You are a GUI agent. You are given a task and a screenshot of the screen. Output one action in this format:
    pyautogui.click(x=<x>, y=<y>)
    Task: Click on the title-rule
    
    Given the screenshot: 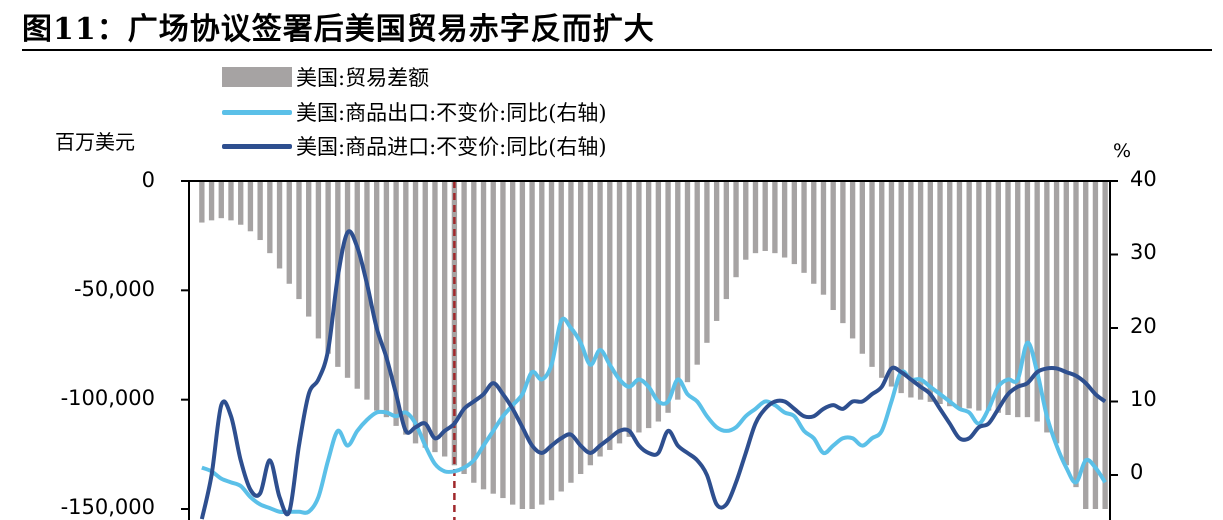 What is the action you would take?
    pyautogui.click(x=617, y=50)
    